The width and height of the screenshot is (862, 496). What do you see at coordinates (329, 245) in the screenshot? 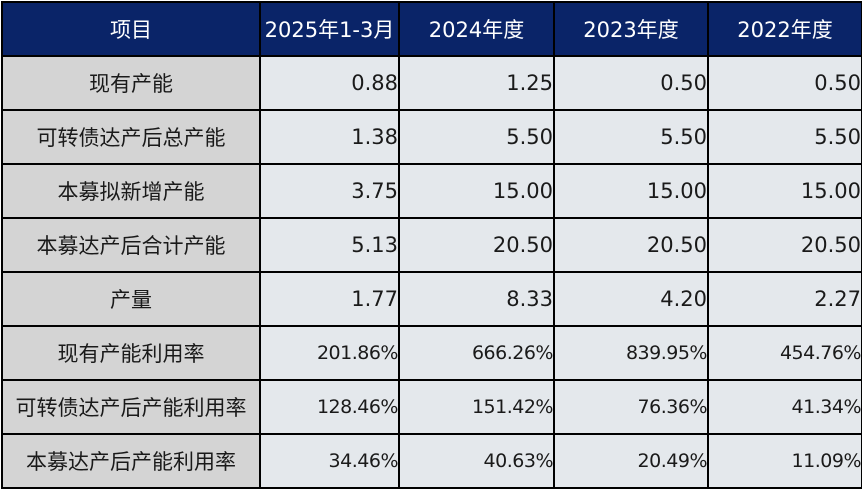
I see `table-cell: 5.13` at bounding box center [329, 245].